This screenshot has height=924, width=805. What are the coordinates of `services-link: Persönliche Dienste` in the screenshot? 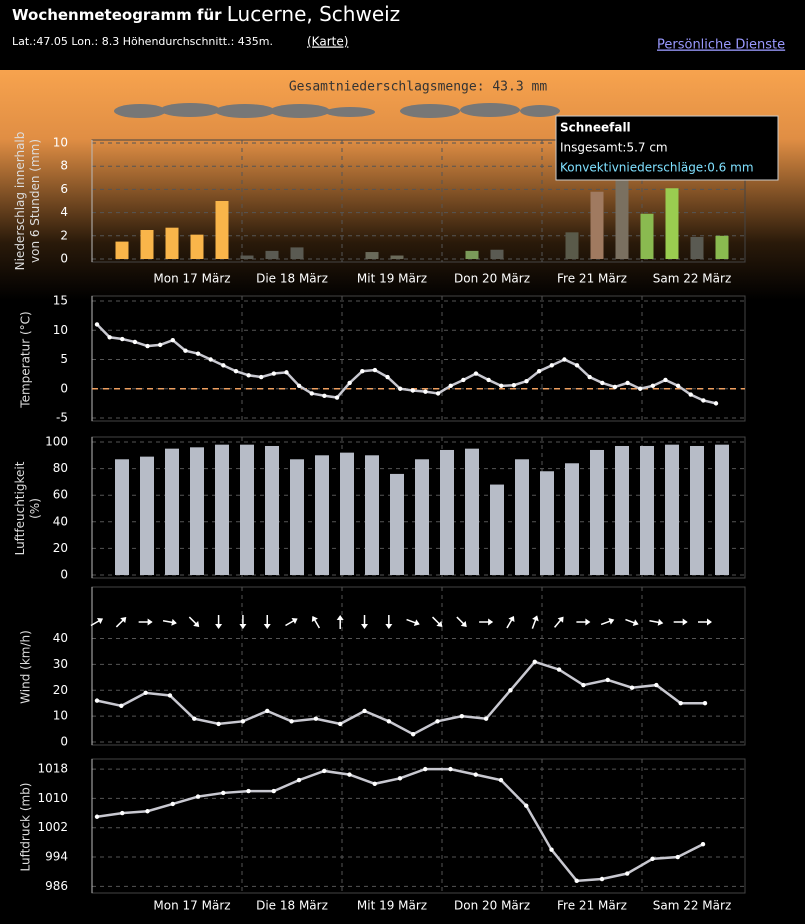 It's located at (721, 45).